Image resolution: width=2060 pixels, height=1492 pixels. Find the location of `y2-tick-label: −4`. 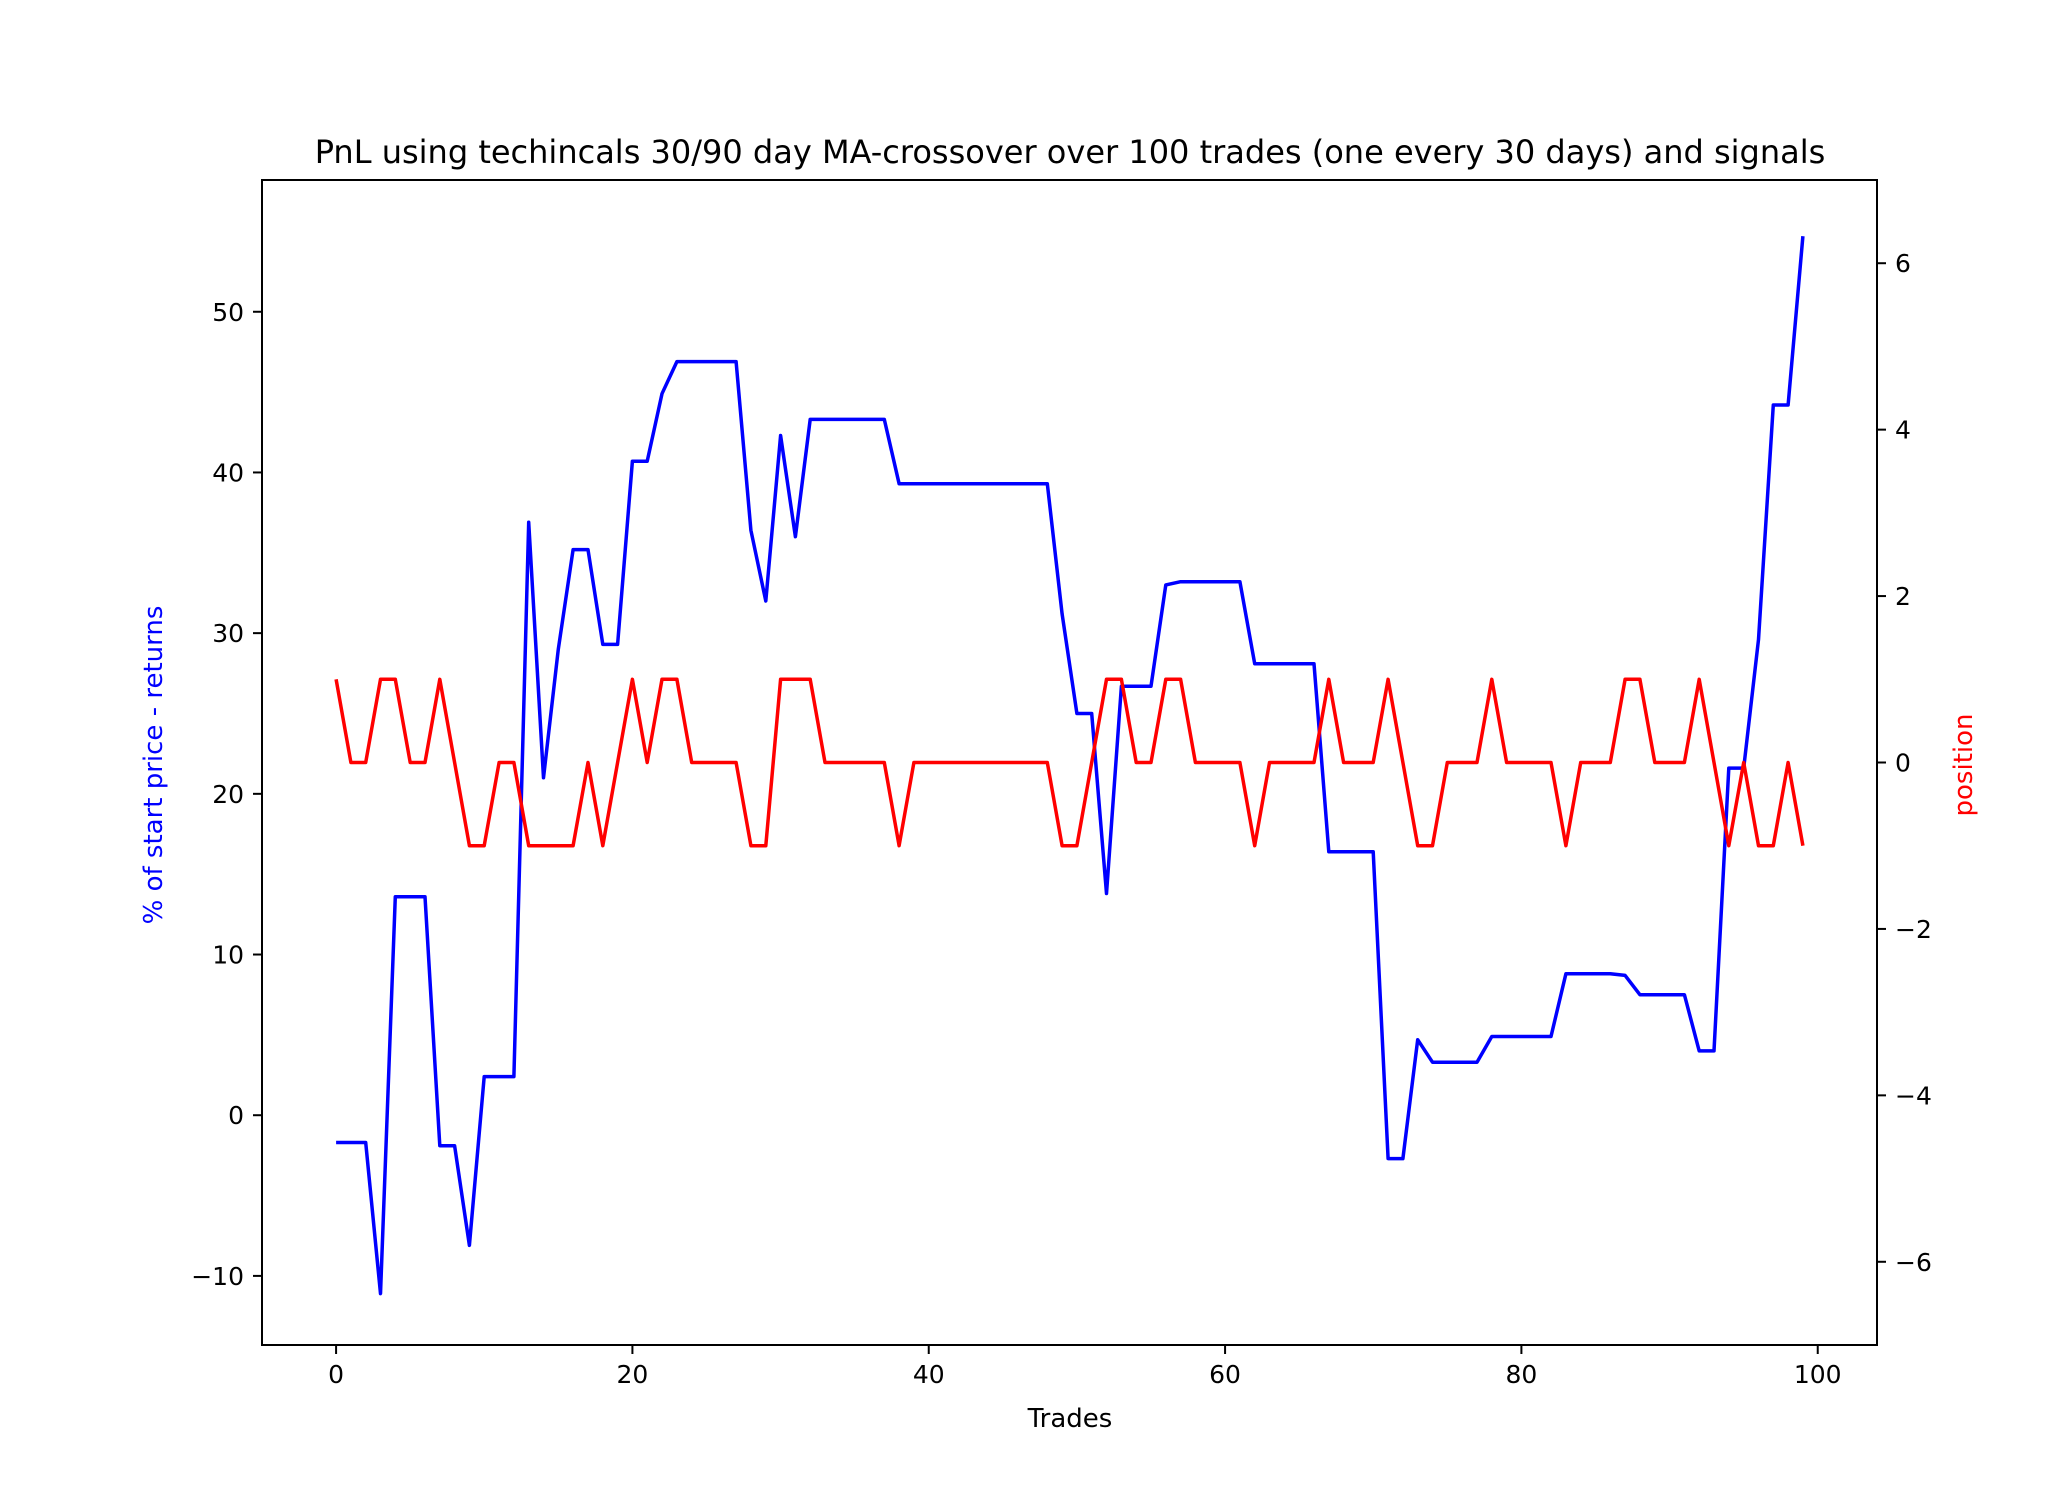

y2-tick-label: −4 is located at coordinates (1913, 1095).